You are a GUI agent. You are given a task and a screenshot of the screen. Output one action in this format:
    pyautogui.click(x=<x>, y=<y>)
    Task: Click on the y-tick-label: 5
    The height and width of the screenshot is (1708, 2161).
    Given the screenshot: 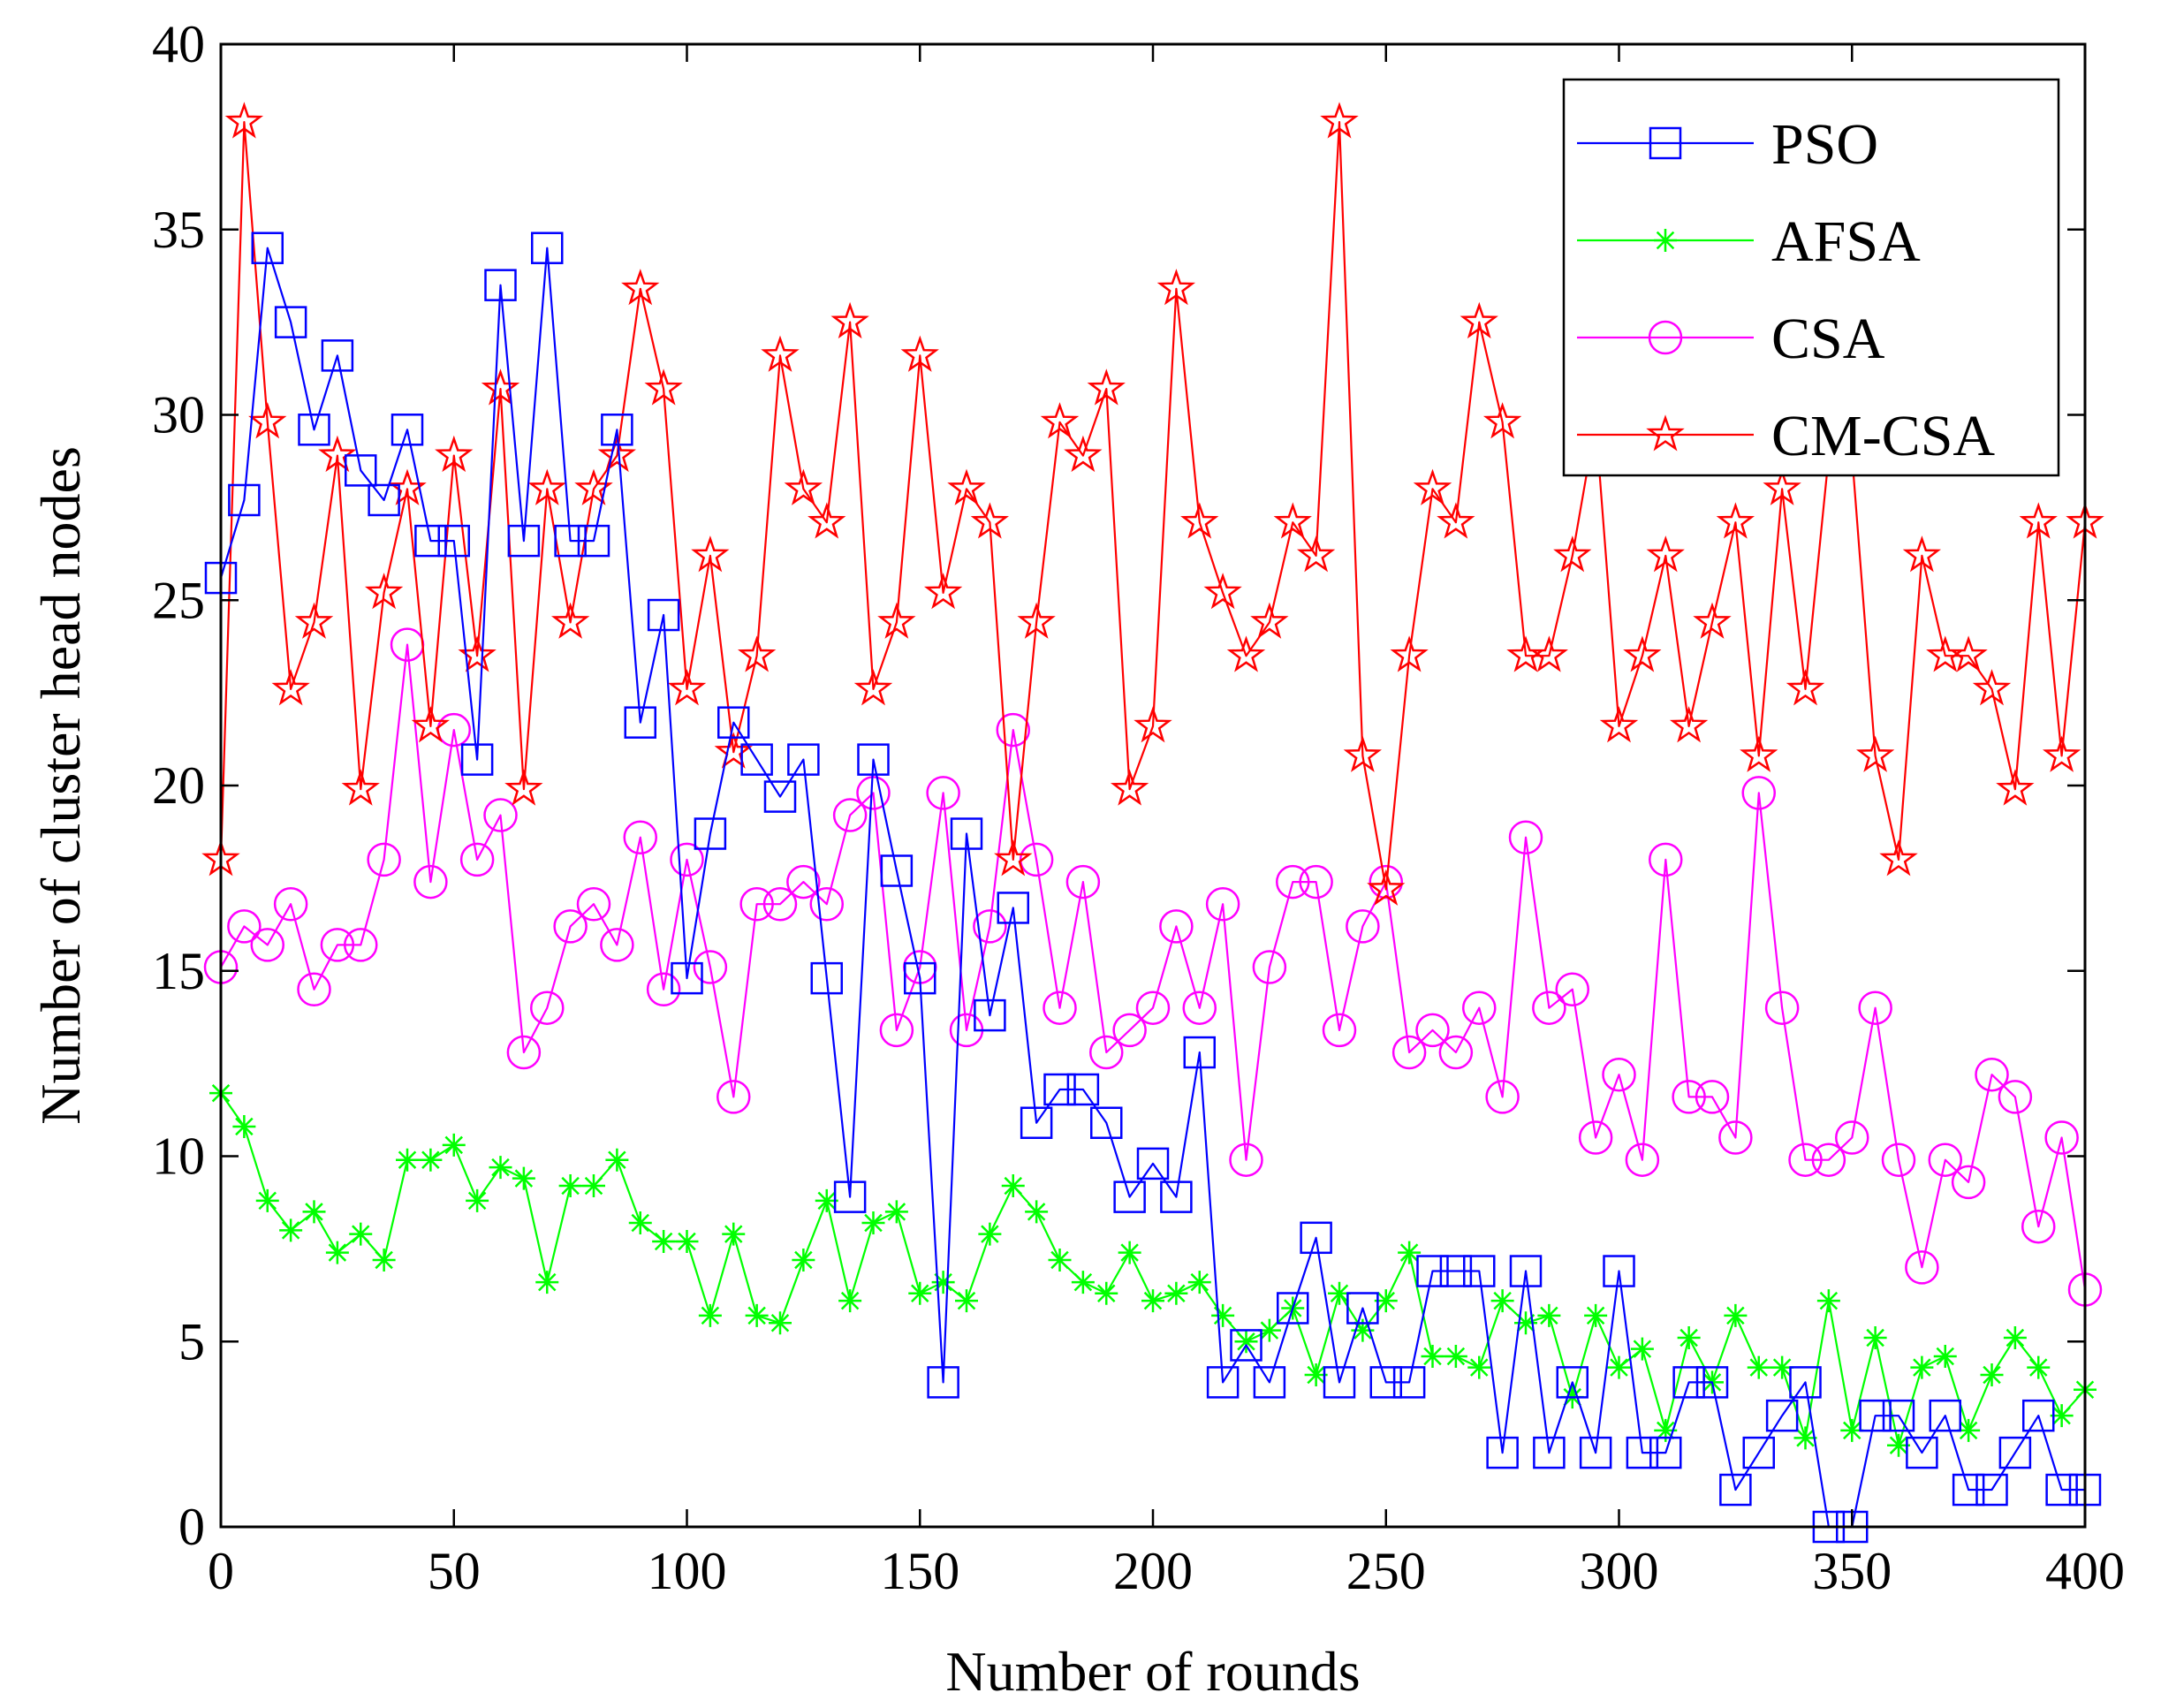 What is the action you would take?
    pyautogui.click(x=191, y=1341)
    